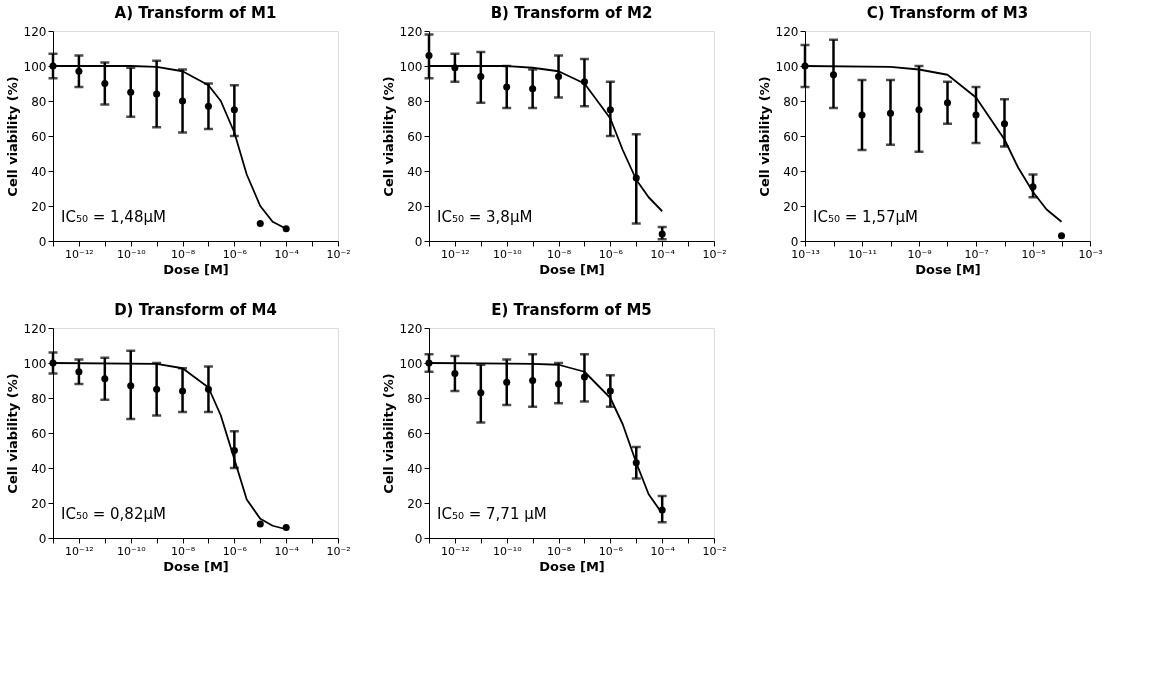 This screenshot has height=673, width=1173. I want to click on x-tick-label: 10⁻⁷, so click(976, 254).